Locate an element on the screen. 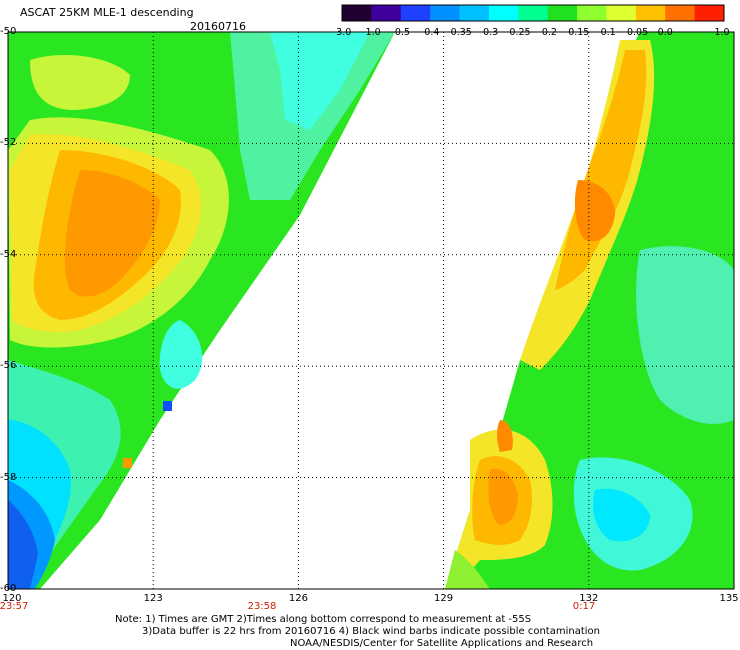 Image resolution: width=740 pixels, height=650 pixels. time-label: 23:57 is located at coordinates (14, 606).